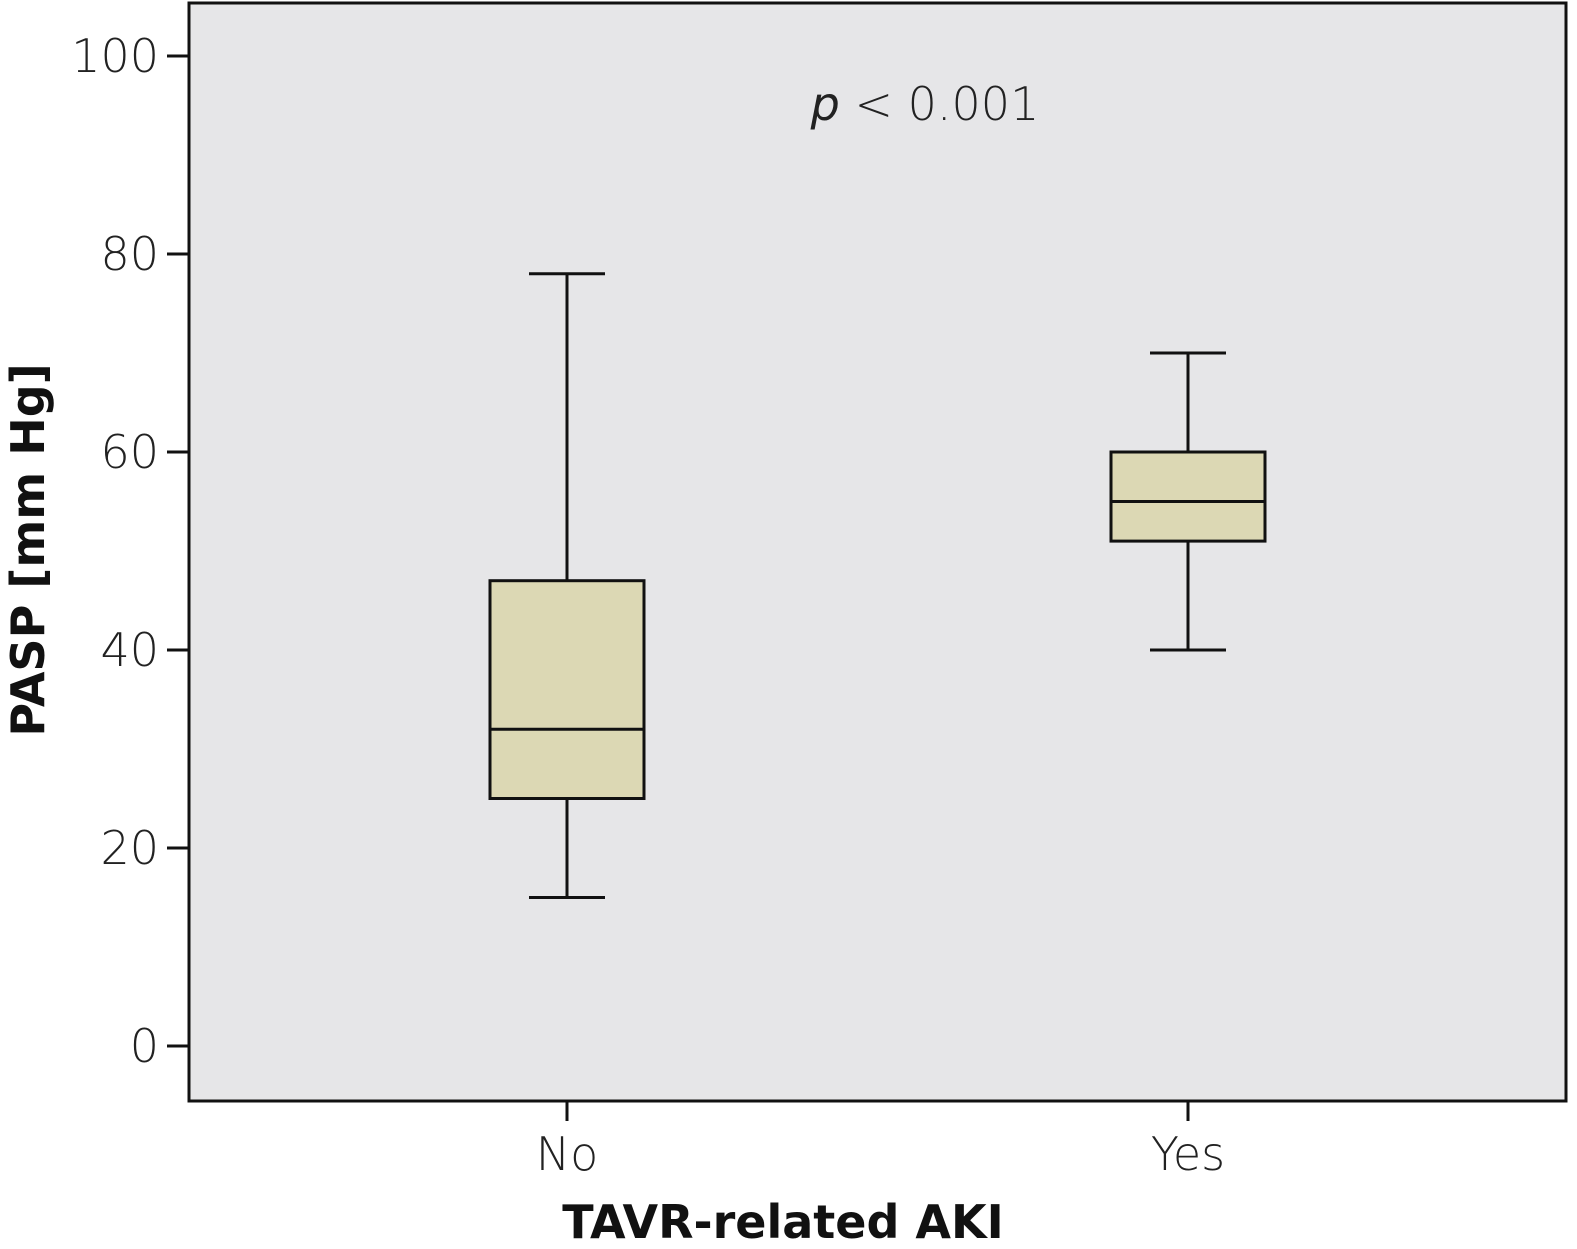 This screenshot has width=1577, height=1249. Describe the element at coordinates (130, 551) in the screenshot. I see `y-axis: 0 20 40 60 80 100` at that location.